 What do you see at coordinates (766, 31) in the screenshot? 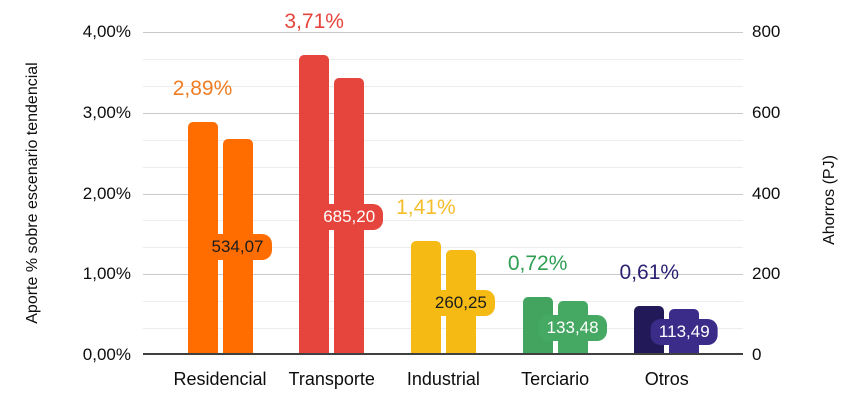
I see `right-axis-tick-label: 800` at bounding box center [766, 31].